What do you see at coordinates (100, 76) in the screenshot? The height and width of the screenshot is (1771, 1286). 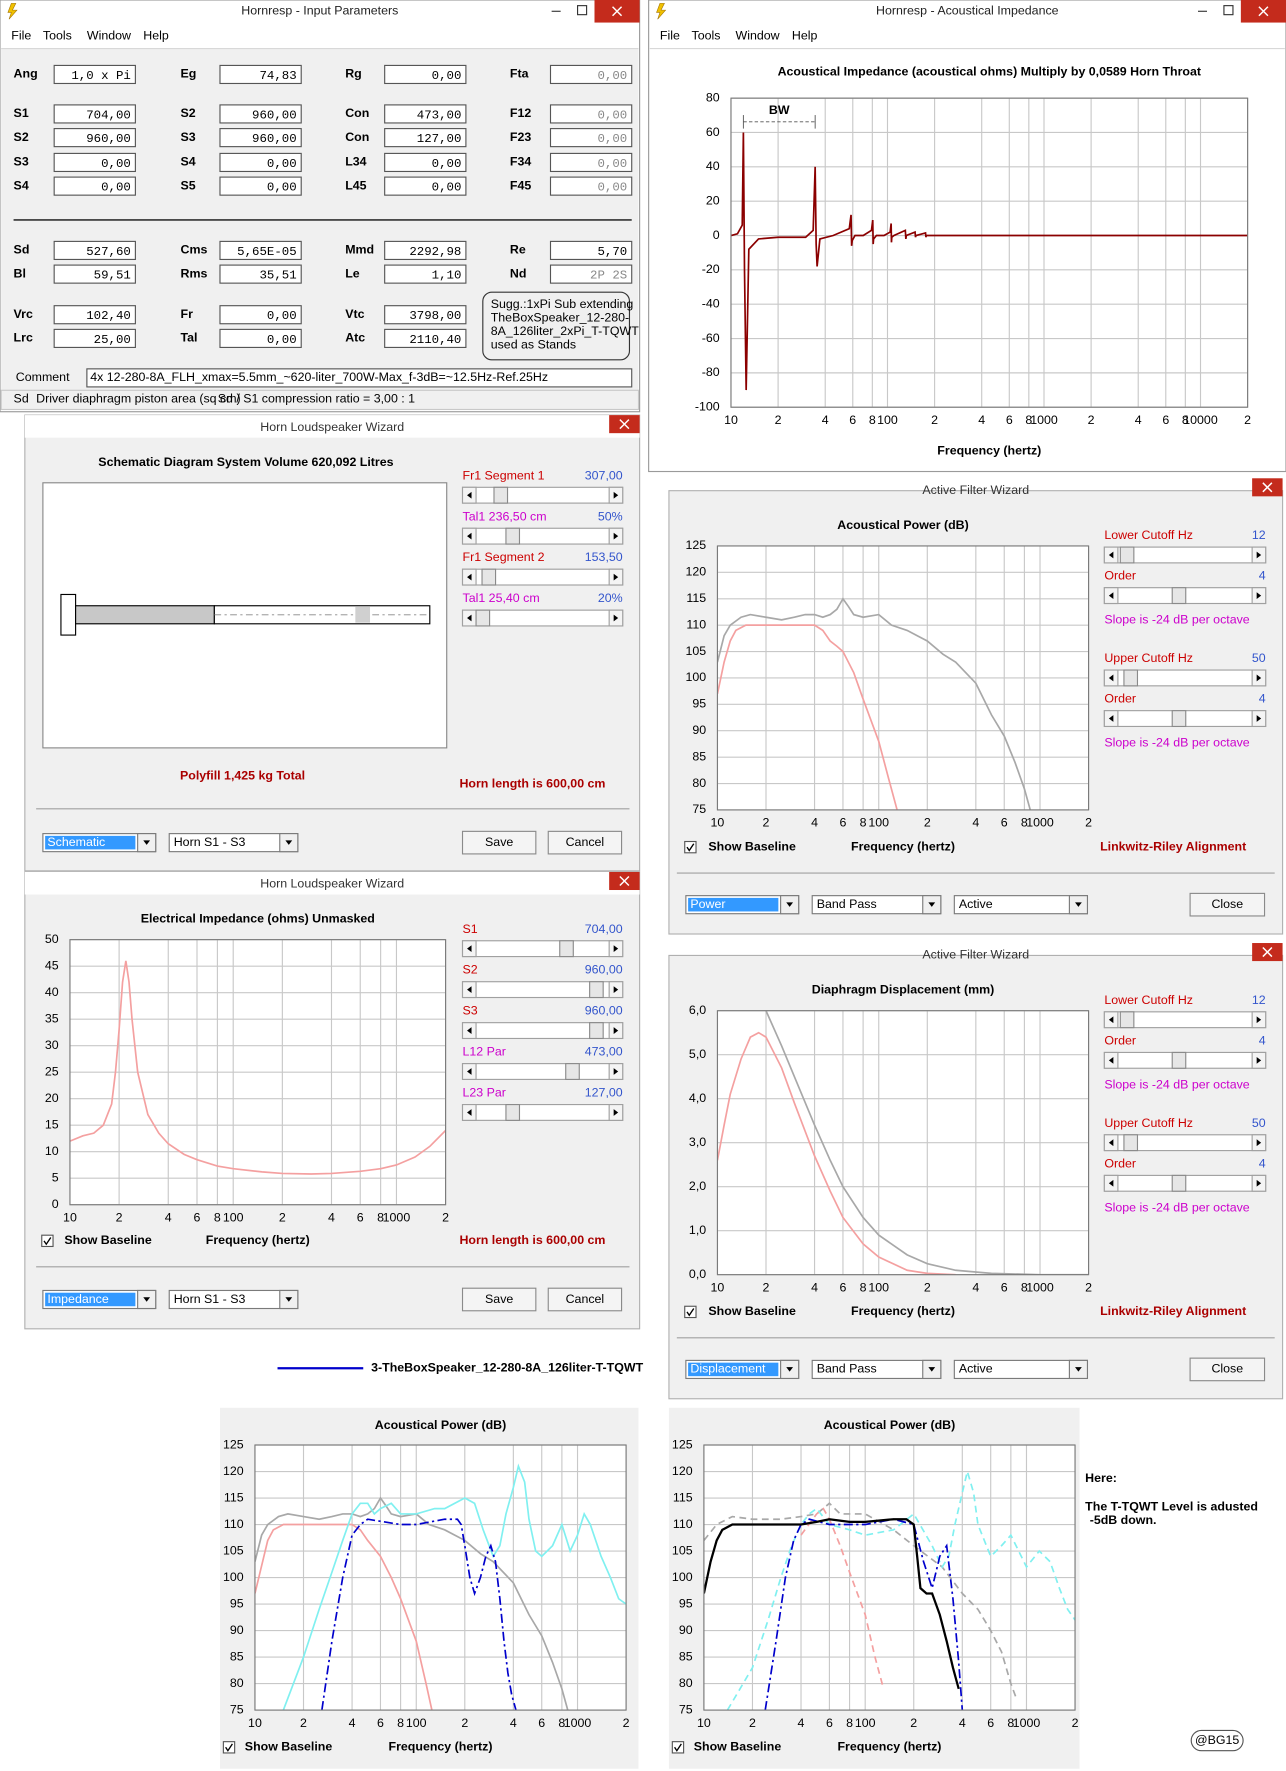 I see `field-value: 1,0 x Pi` at bounding box center [100, 76].